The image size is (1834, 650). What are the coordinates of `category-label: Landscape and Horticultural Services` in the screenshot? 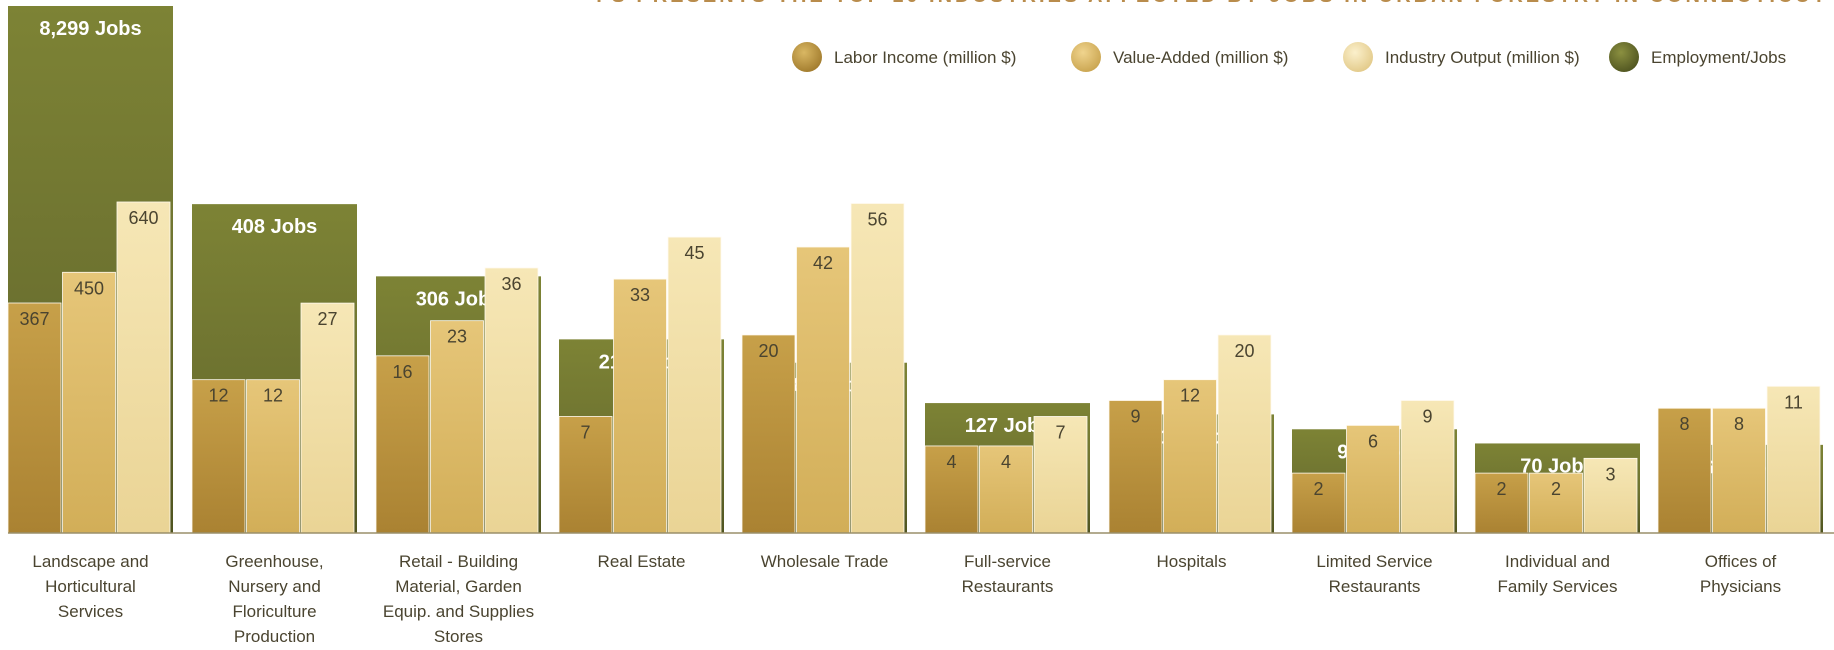 It's located at (90, 586).